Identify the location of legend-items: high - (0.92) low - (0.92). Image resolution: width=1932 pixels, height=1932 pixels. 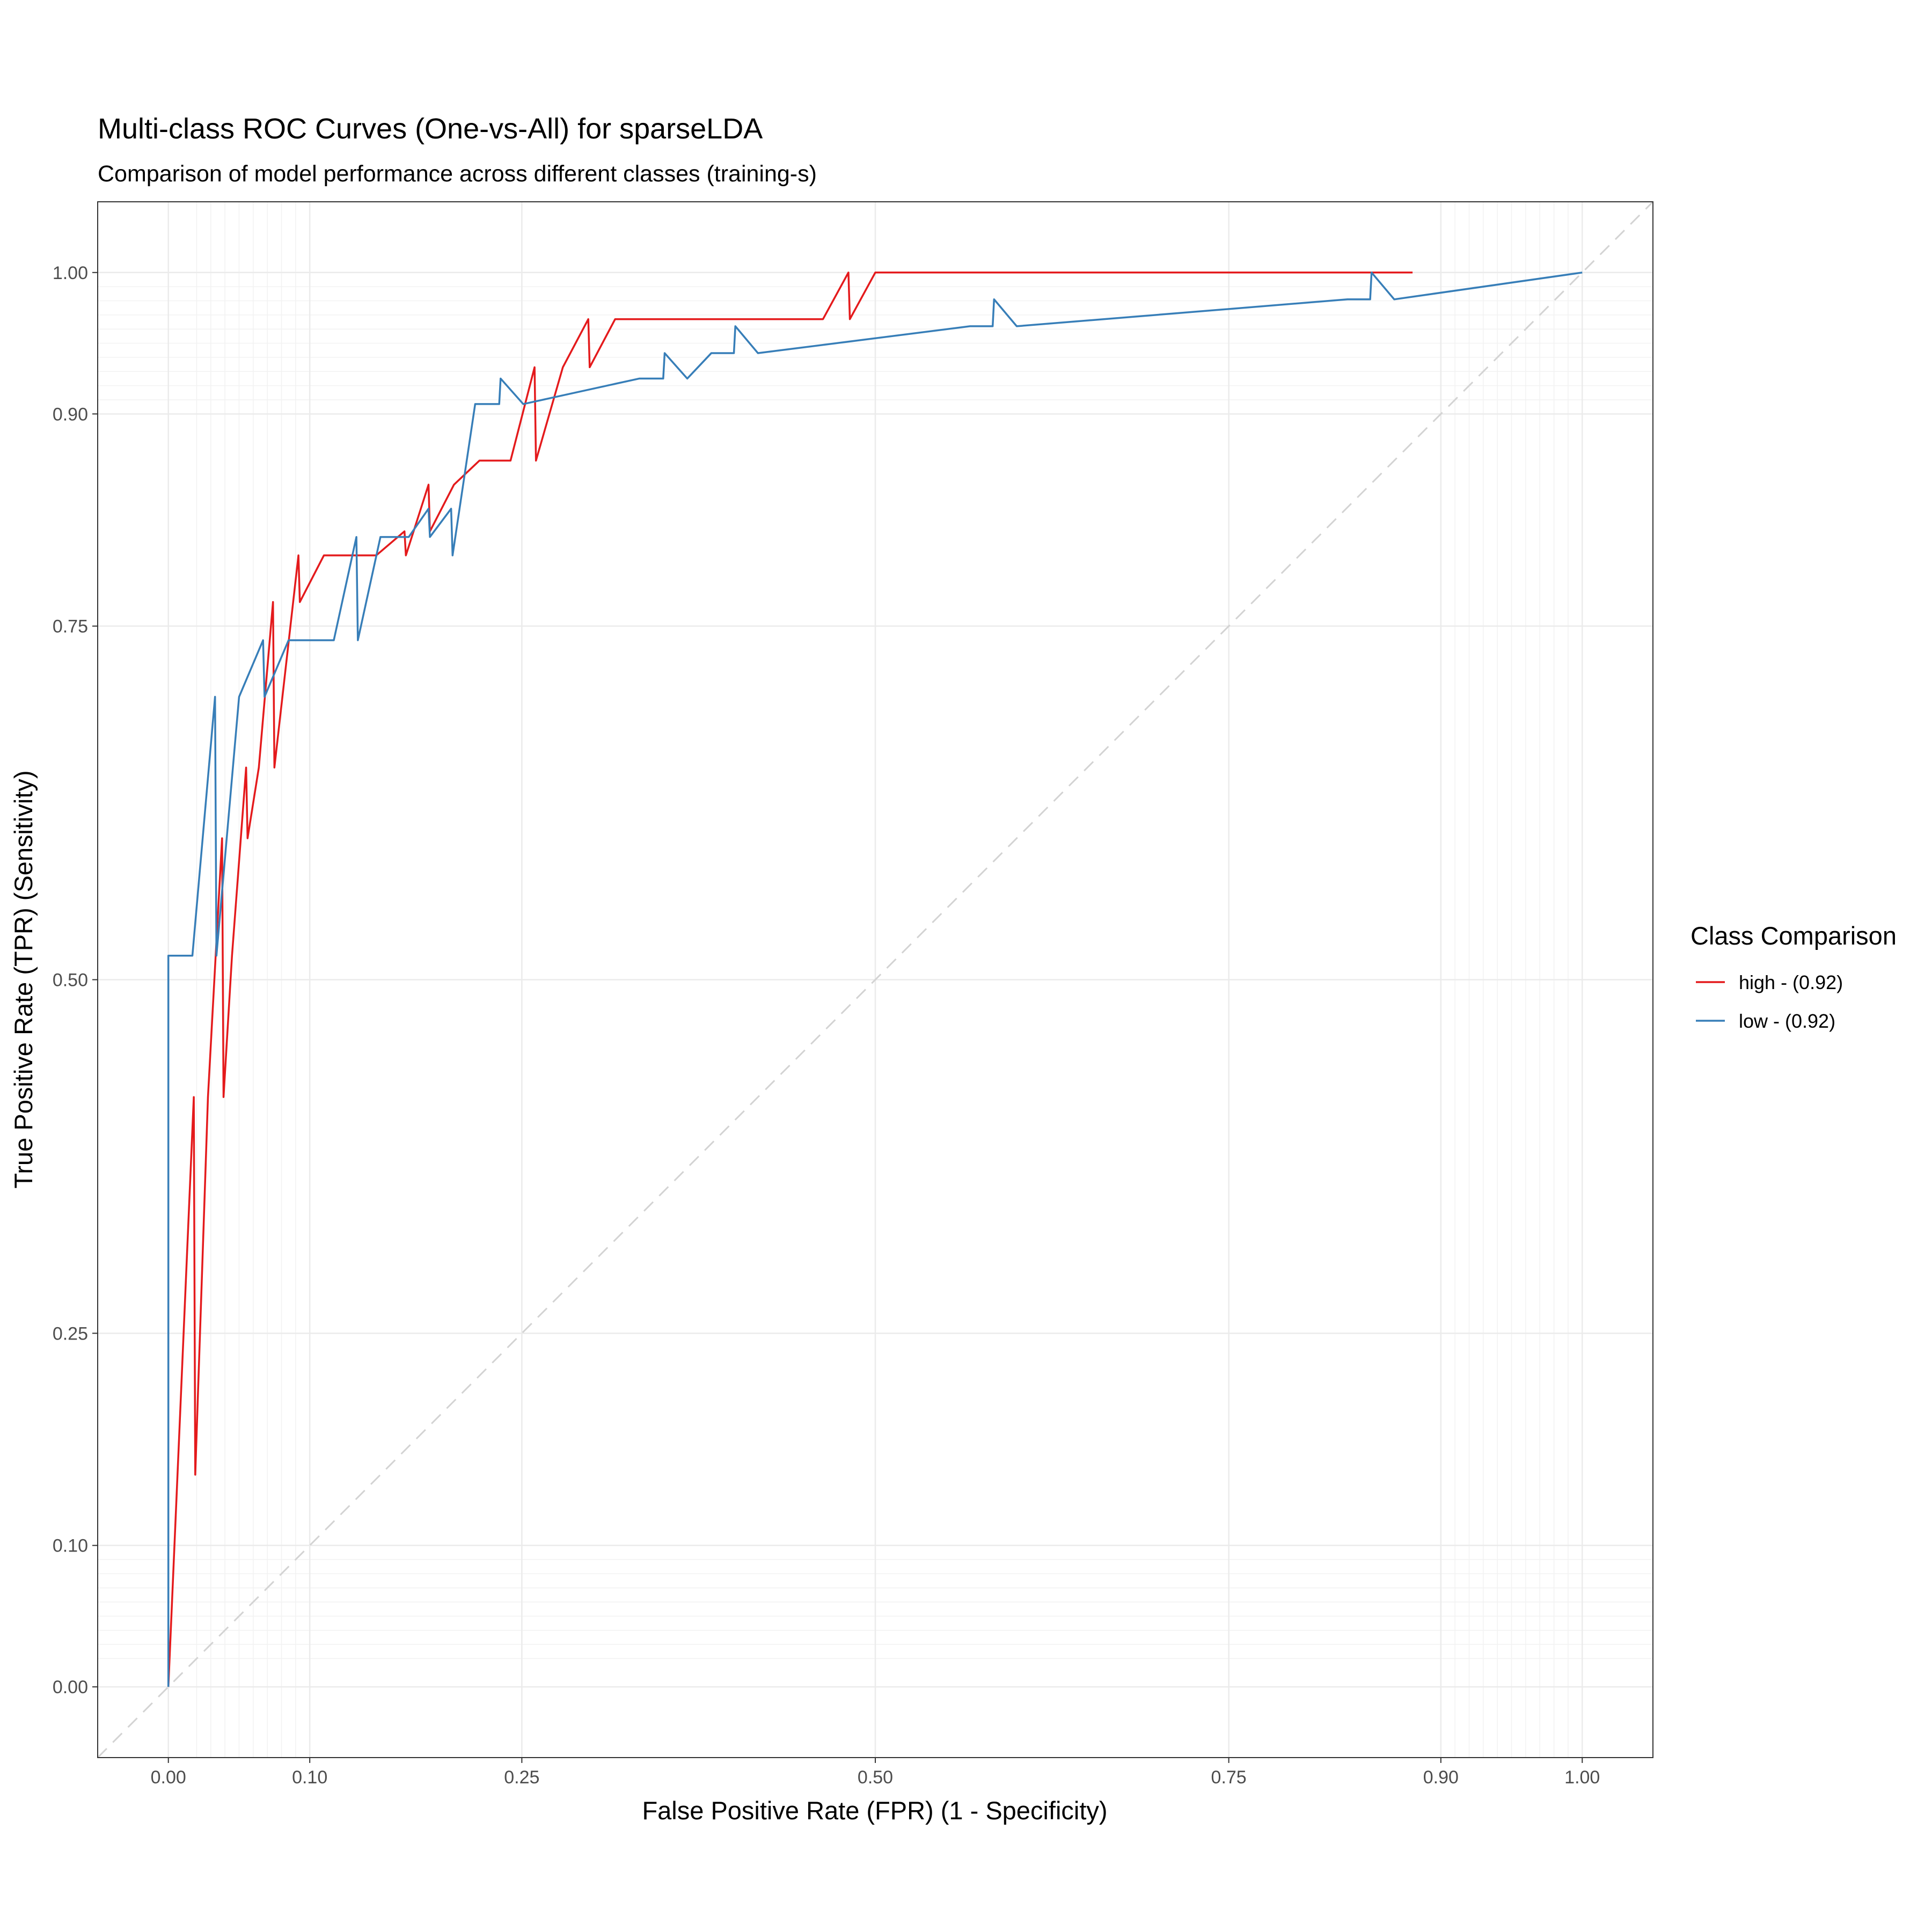
(1769, 1001).